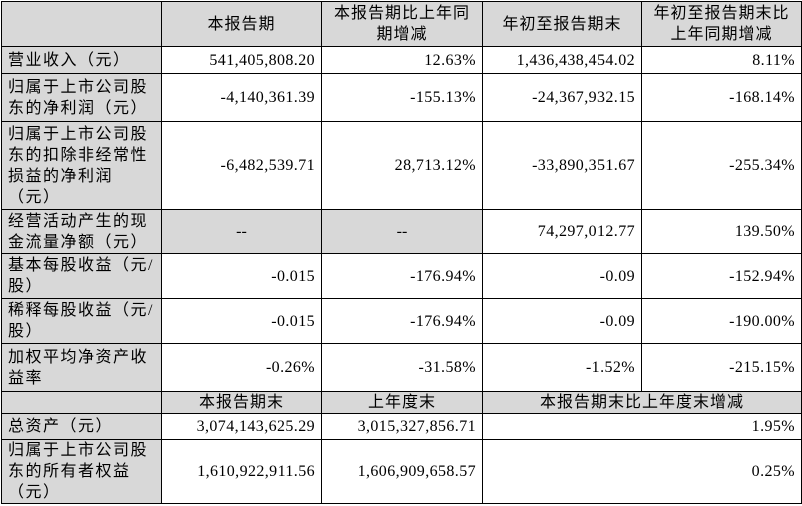 The image size is (802, 506). What do you see at coordinates (642, 402) in the screenshot?
I see `header-period-end-vs-prior-year-end: 本报告期末比上年度末增减` at bounding box center [642, 402].